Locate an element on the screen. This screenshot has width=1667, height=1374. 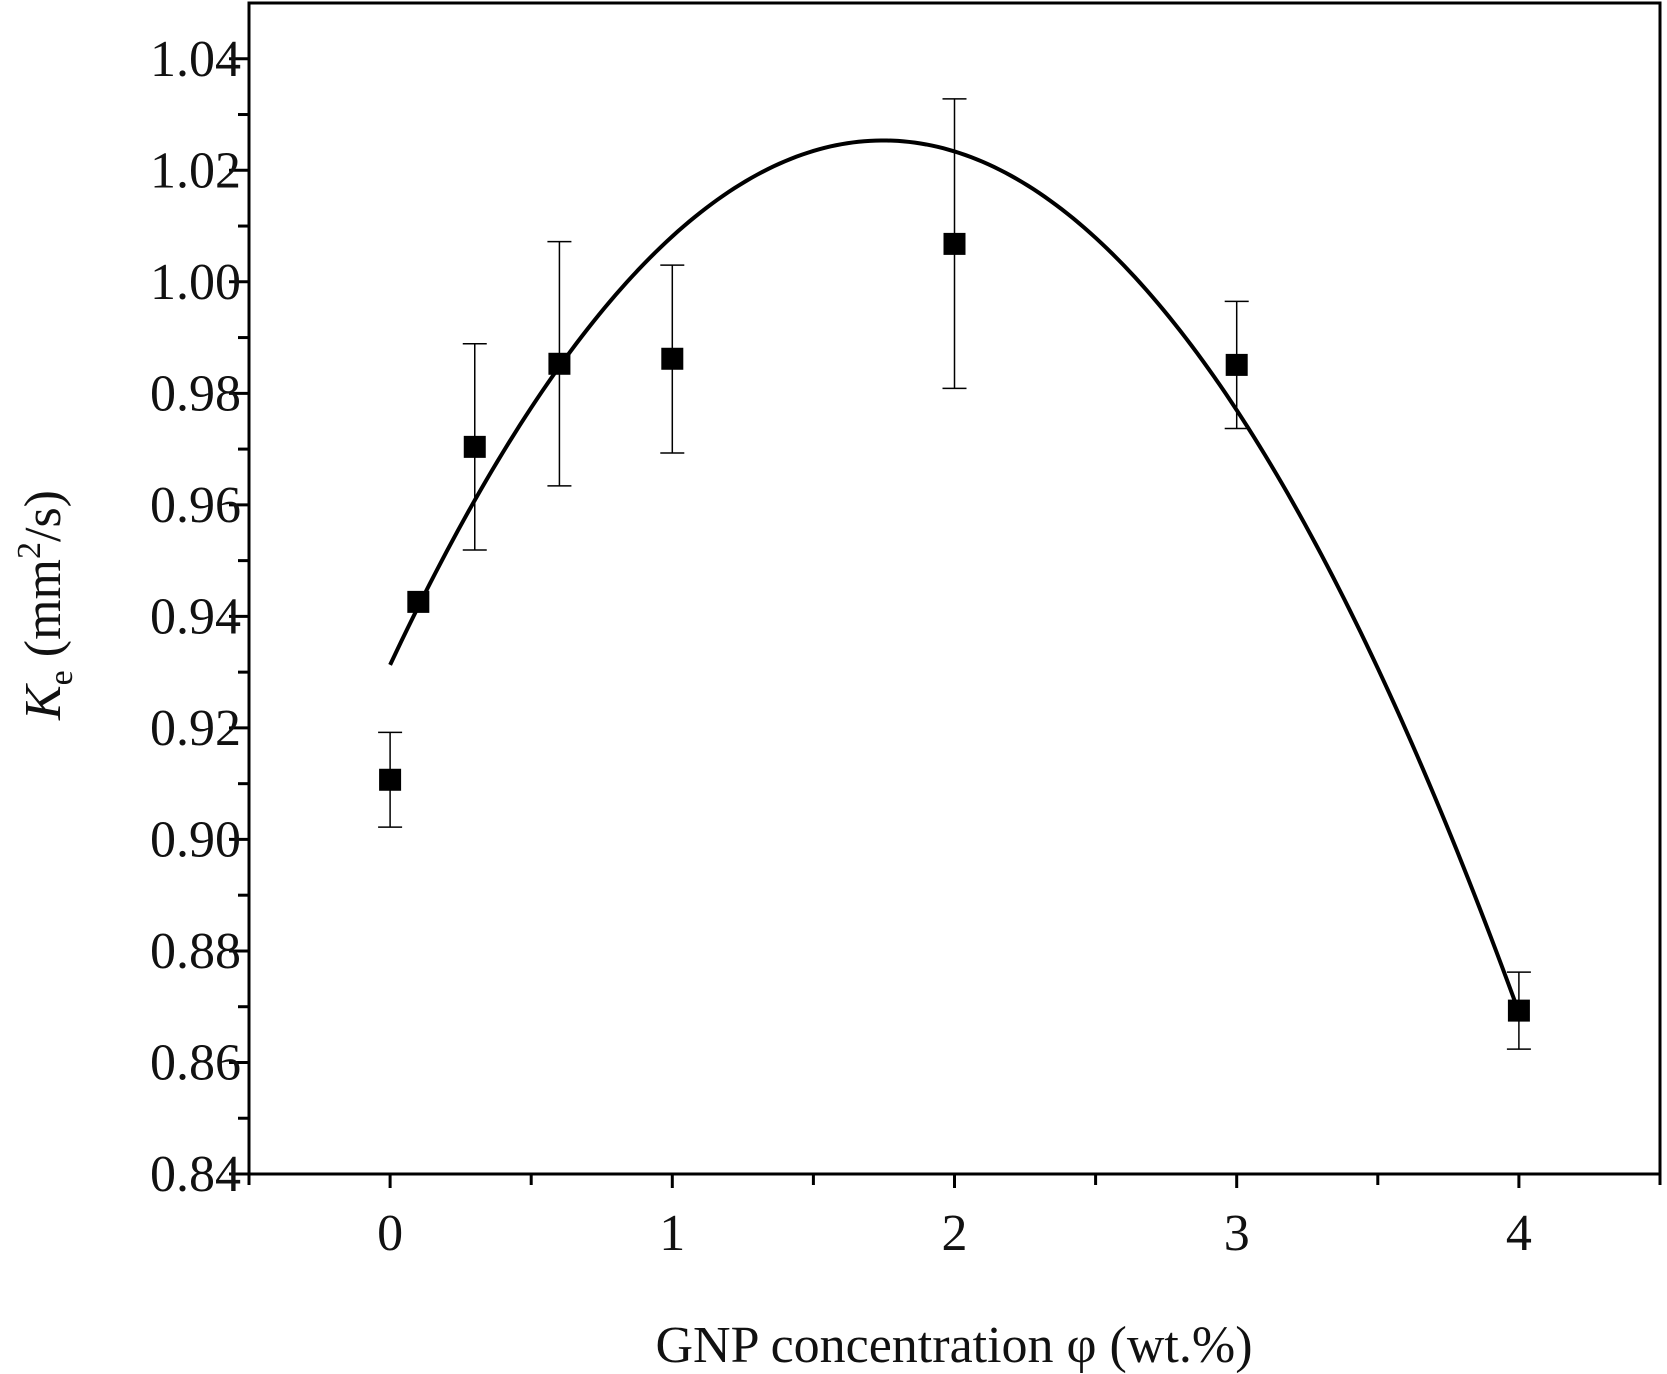
y-tick-label: 1.02 is located at coordinates (195, 170).